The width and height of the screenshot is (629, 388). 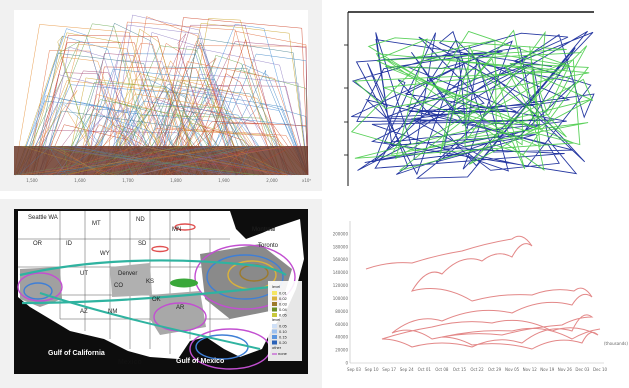 What do you see at coordinates (512, 369) in the screenshot?
I see `x-tick-label: Nov 05` at bounding box center [512, 369].